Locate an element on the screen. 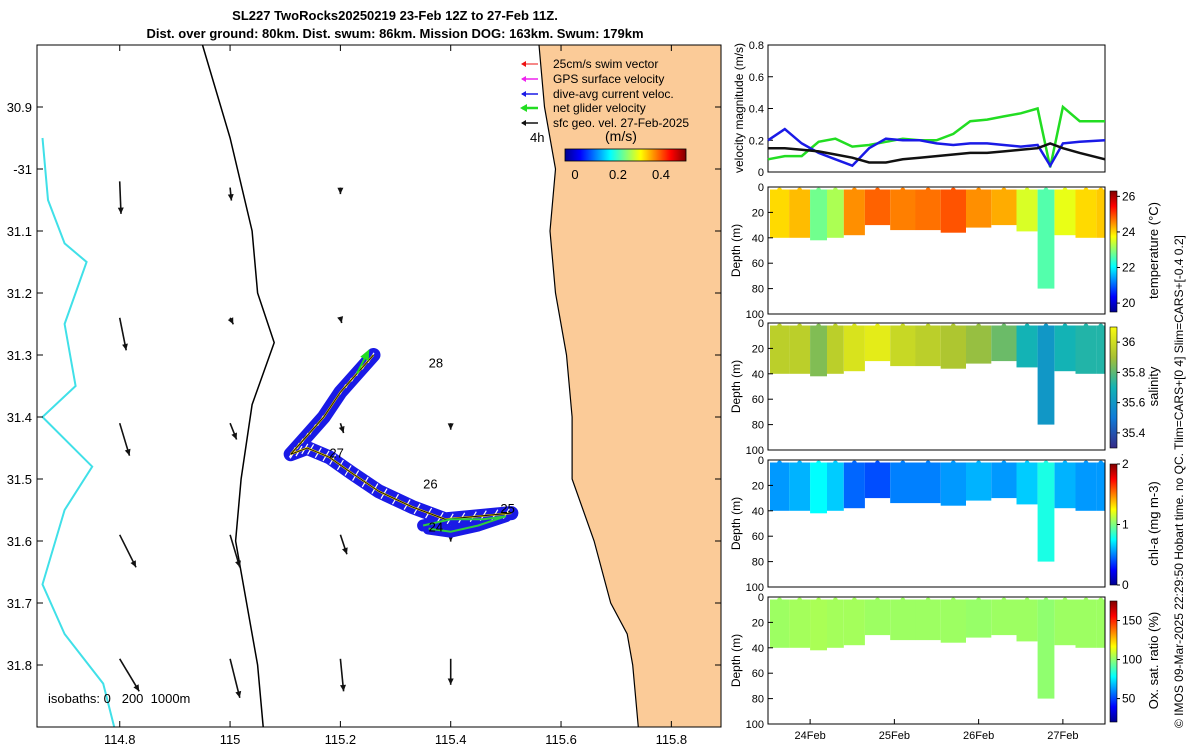 The height and width of the screenshot is (750, 1200). velocity-ylabel: velocity magnitude (m/s) is located at coordinates (739, 108).